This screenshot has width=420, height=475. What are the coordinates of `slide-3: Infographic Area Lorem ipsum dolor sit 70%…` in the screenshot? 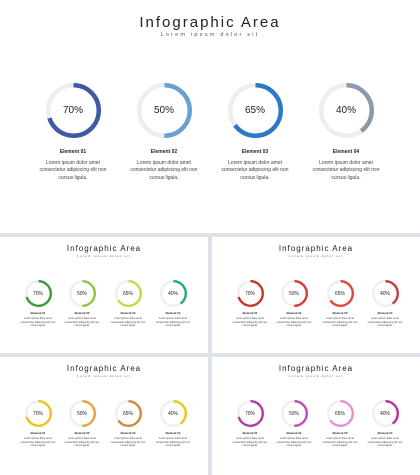 It's located at (316, 295).